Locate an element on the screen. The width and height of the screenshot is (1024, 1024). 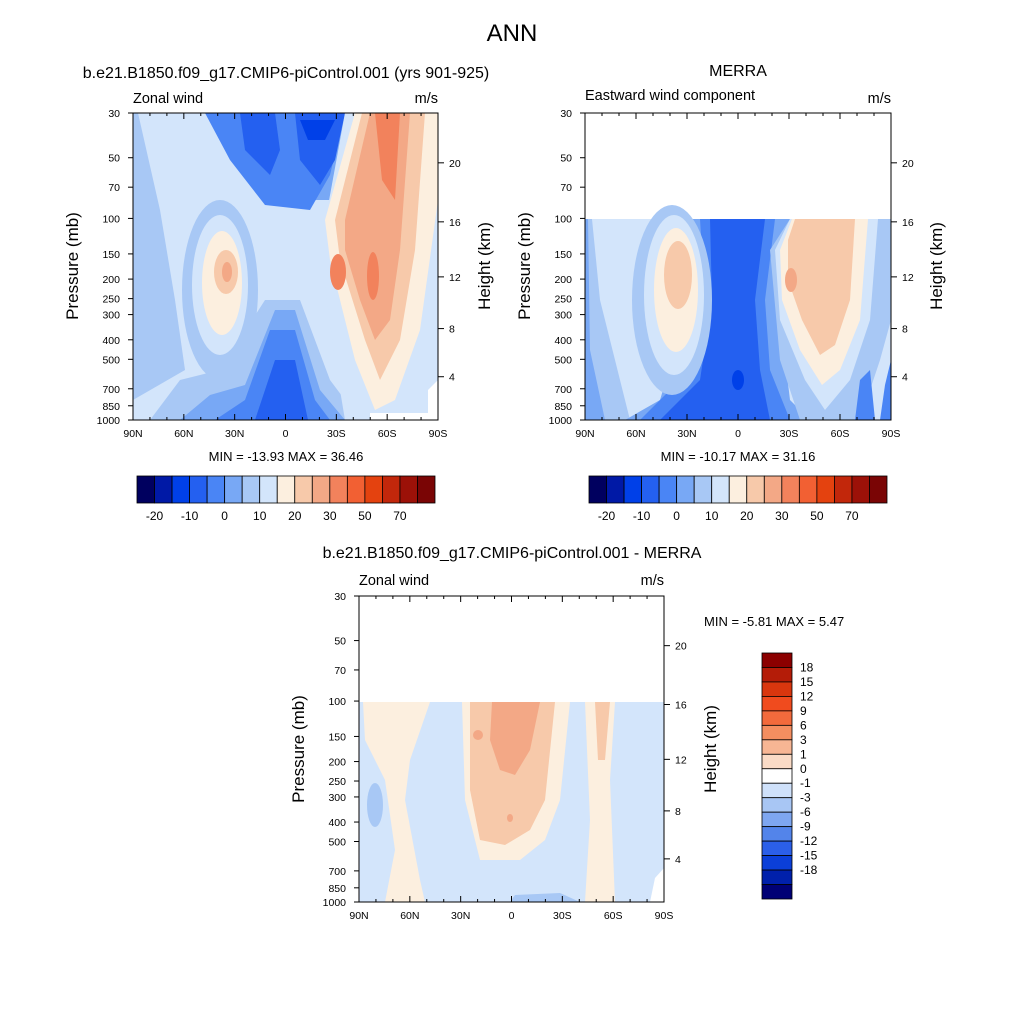
panel-model-y-tick-label: 300 is located at coordinates (111, 316).